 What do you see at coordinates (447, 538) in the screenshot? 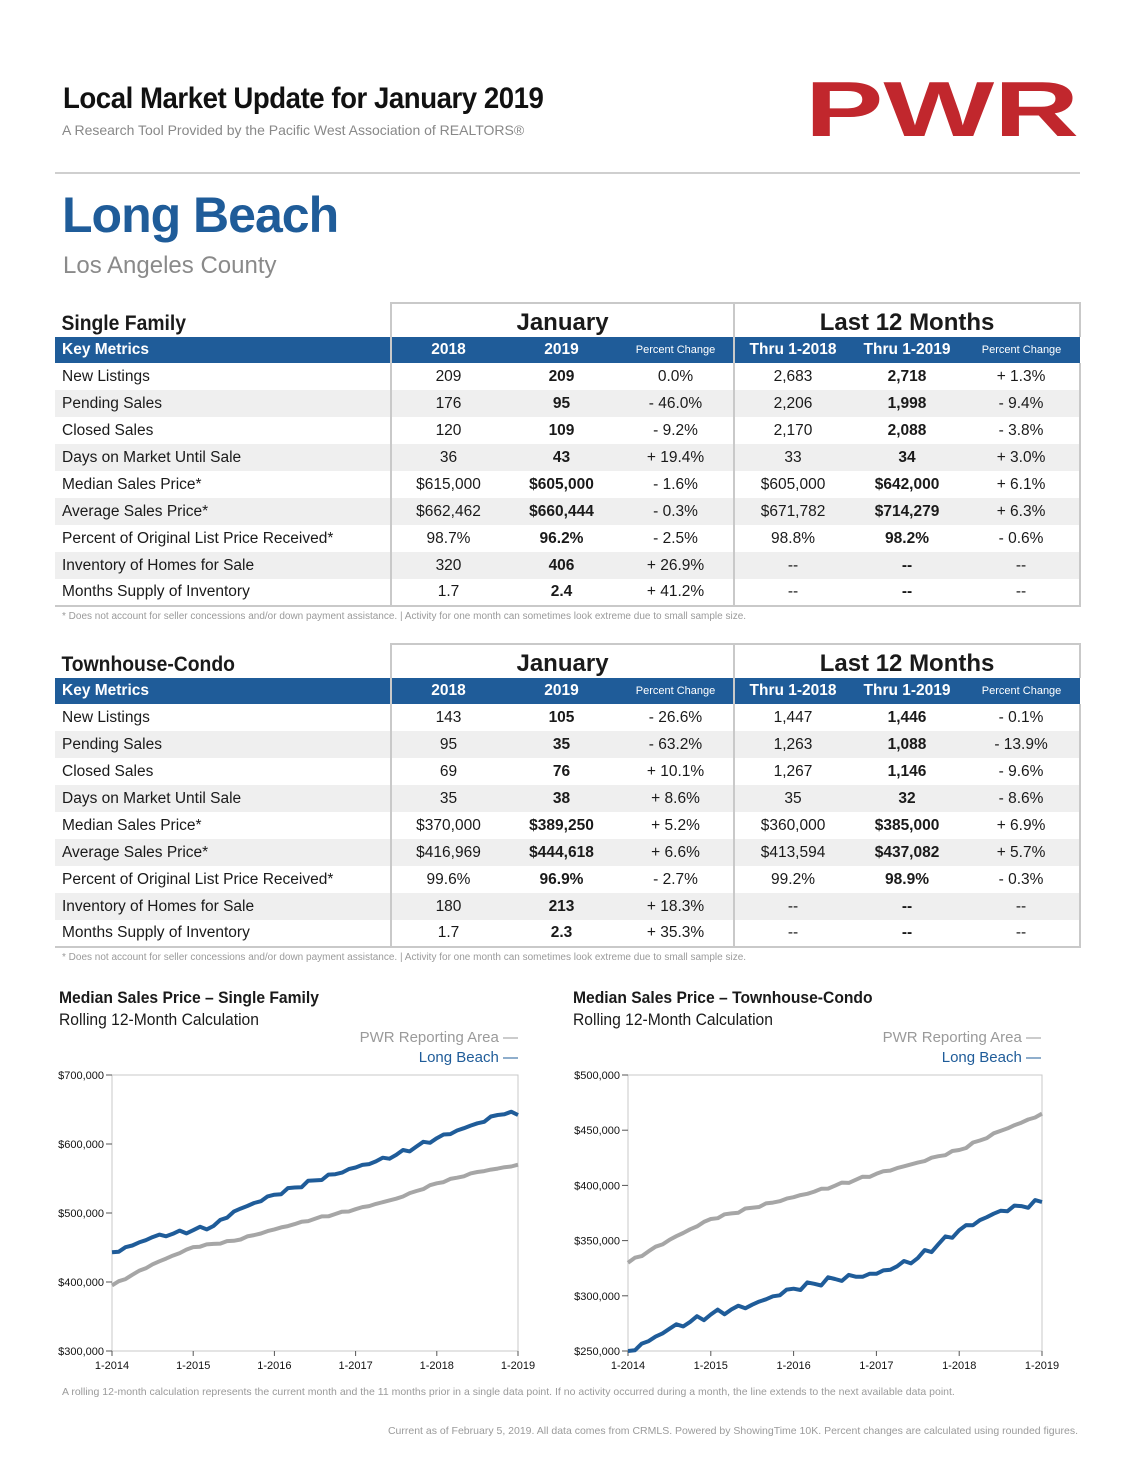
I see `value-jan-2018: 98.7%` at bounding box center [447, 538].